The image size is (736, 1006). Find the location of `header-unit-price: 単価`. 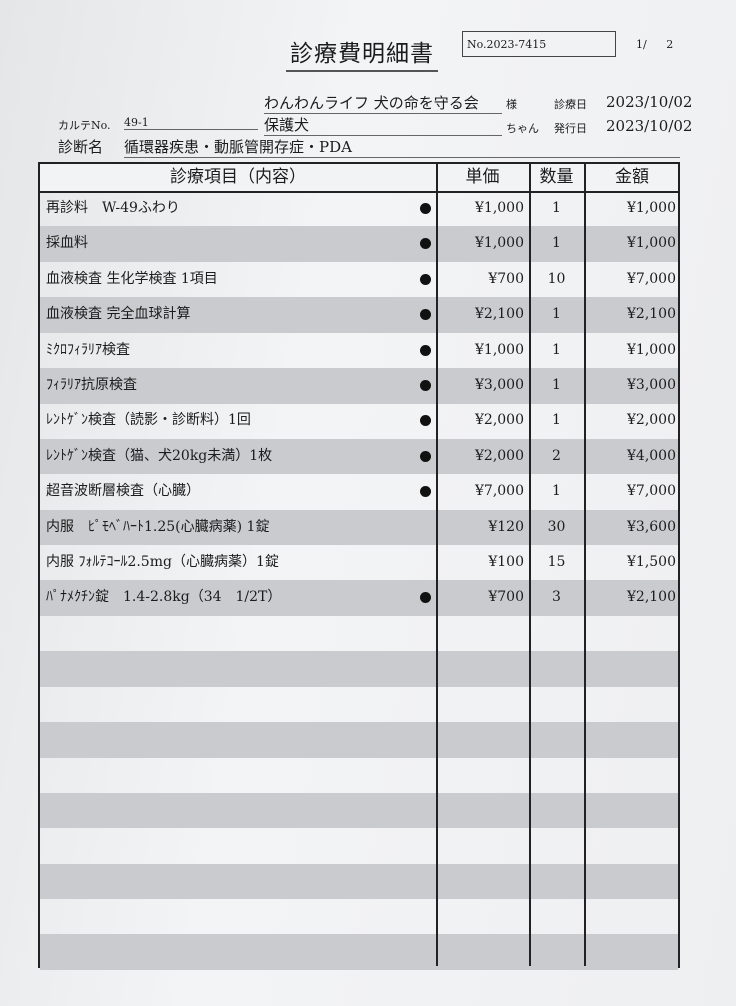

header-unit-price: 単価 is located at coordinates (482, 177).